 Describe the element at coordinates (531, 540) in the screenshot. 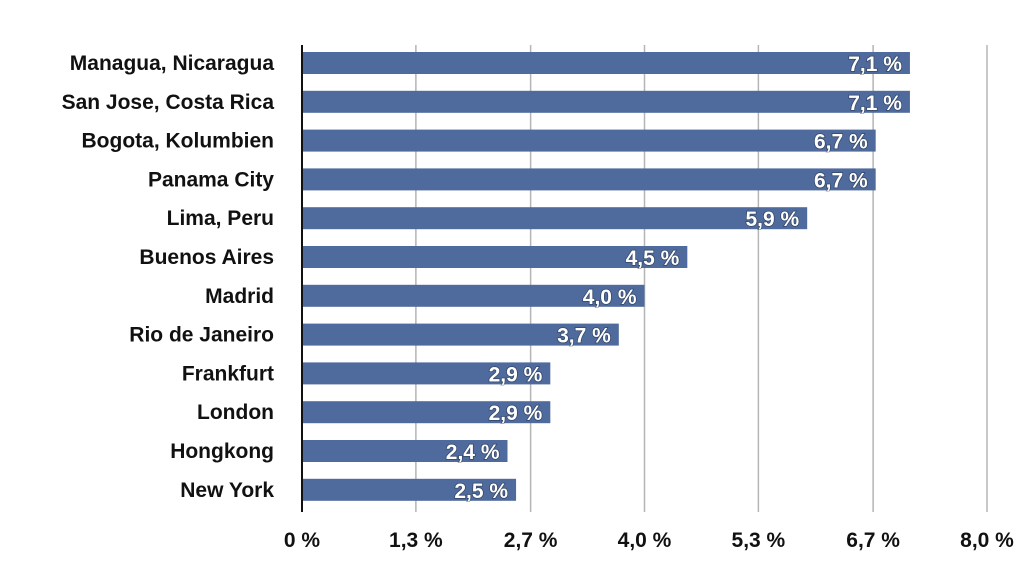

I see `x-tick-label: 2,7 %` at that location.